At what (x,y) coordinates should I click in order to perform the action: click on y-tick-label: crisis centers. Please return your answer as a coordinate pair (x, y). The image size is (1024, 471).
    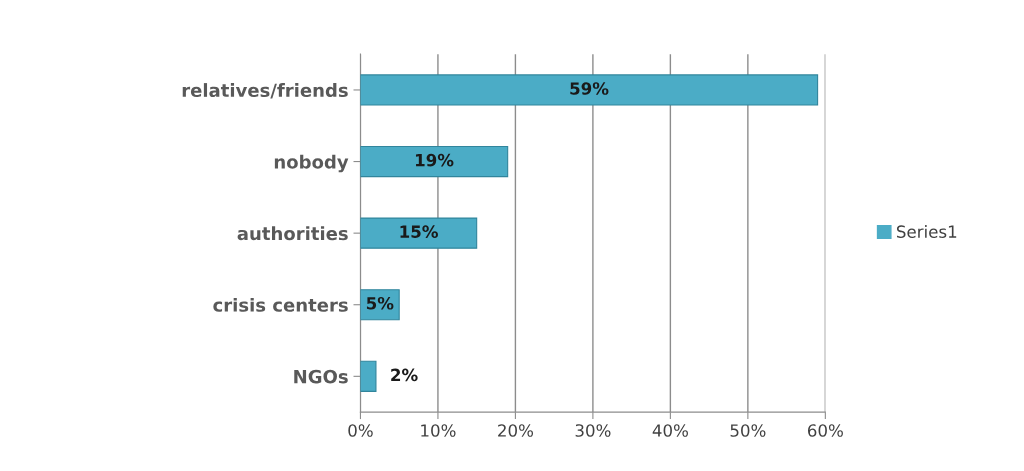
    Looking at the image, I should click on (280, 304).